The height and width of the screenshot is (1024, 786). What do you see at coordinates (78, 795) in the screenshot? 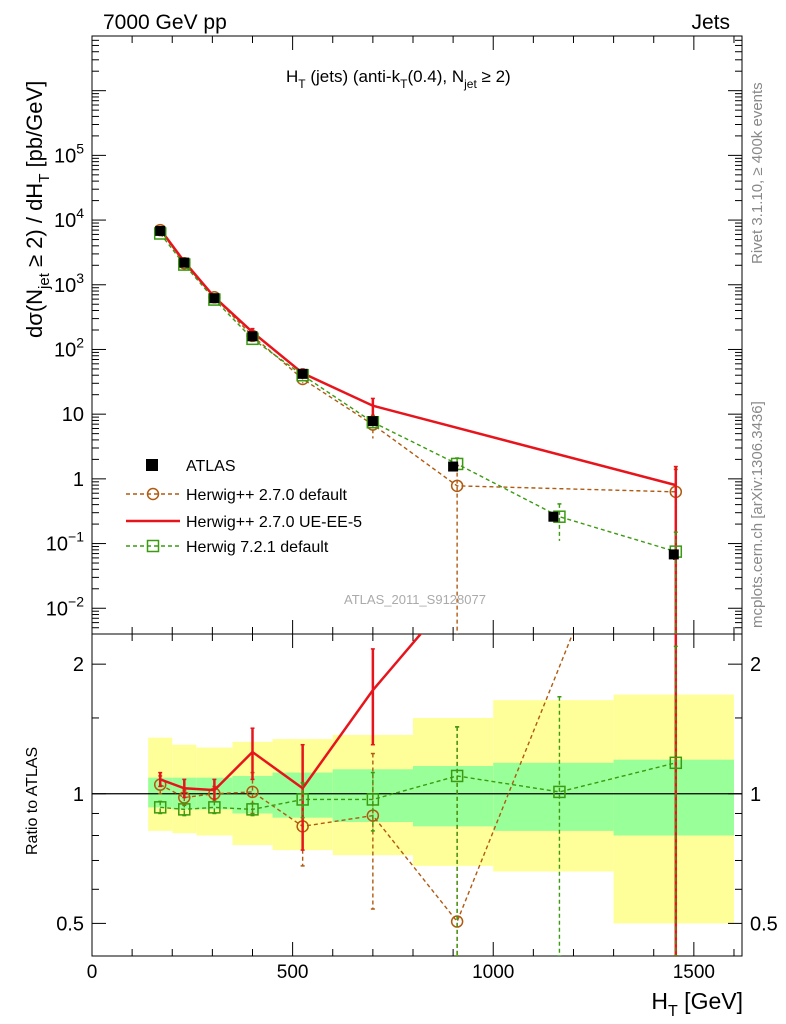
I see `ratio-tick-label-left: 1` at bounding box center [78, 795].